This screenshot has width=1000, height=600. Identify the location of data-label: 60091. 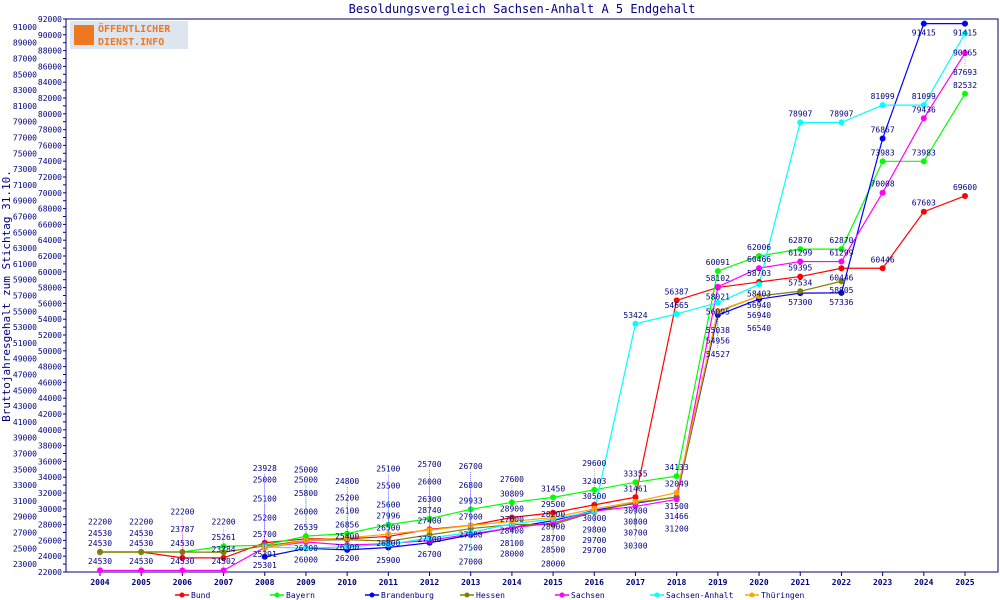
(718, 262).